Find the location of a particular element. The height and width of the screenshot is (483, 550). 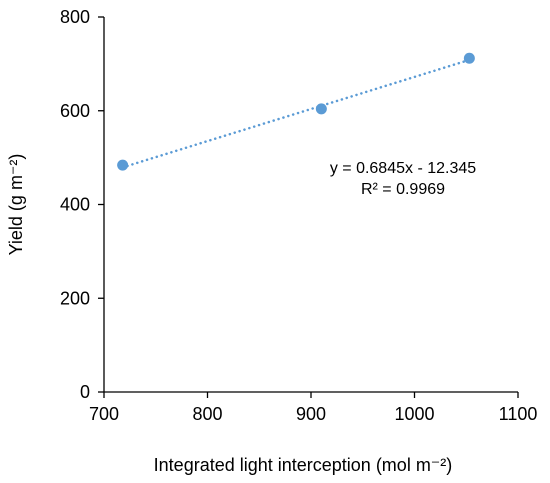

x-tick-label: 800 is located at coordinates (207, 414).